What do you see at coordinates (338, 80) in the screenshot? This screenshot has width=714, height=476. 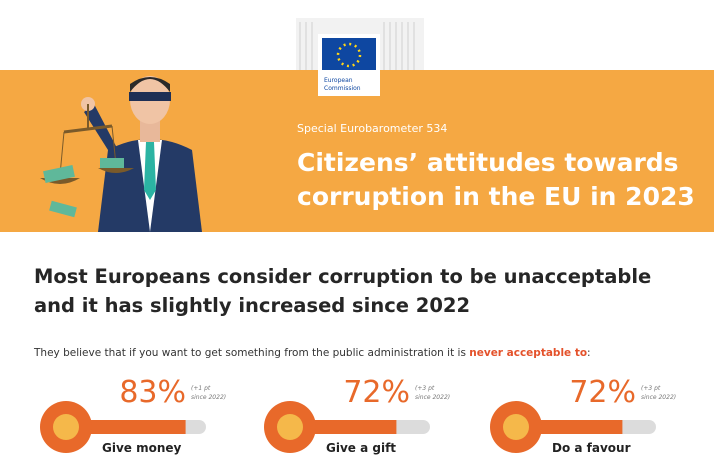 I see `logo-text: European` at bounding box center [338, 80].